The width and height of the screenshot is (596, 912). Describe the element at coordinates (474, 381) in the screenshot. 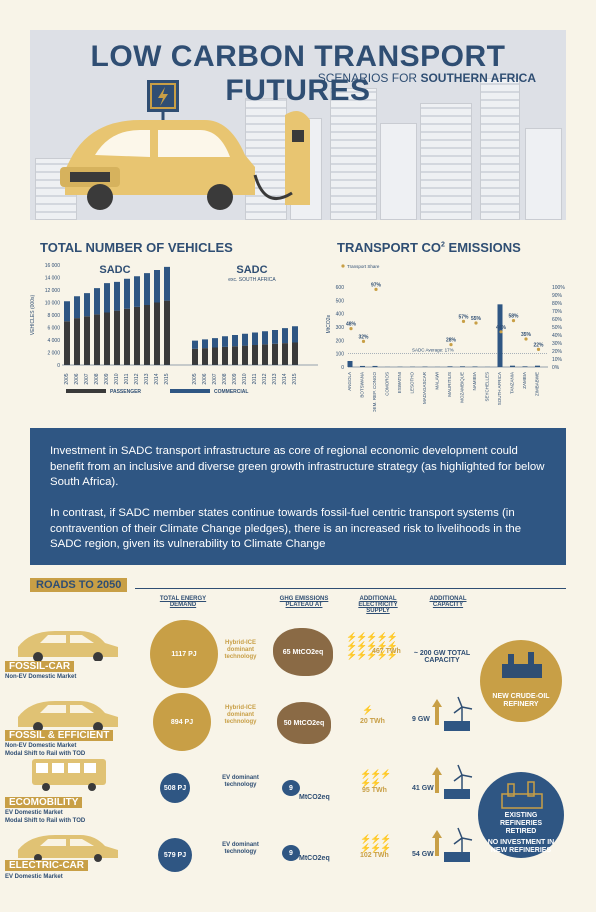

I see `country-label: NAMIBIA` at that location.